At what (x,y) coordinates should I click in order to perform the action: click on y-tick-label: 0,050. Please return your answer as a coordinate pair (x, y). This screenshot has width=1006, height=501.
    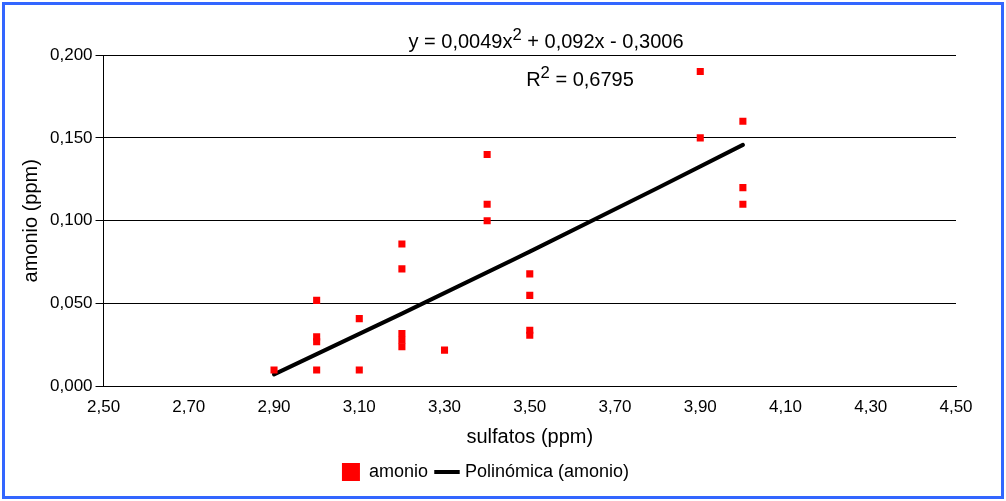
    Looking at the image, I should click on (71, 303).